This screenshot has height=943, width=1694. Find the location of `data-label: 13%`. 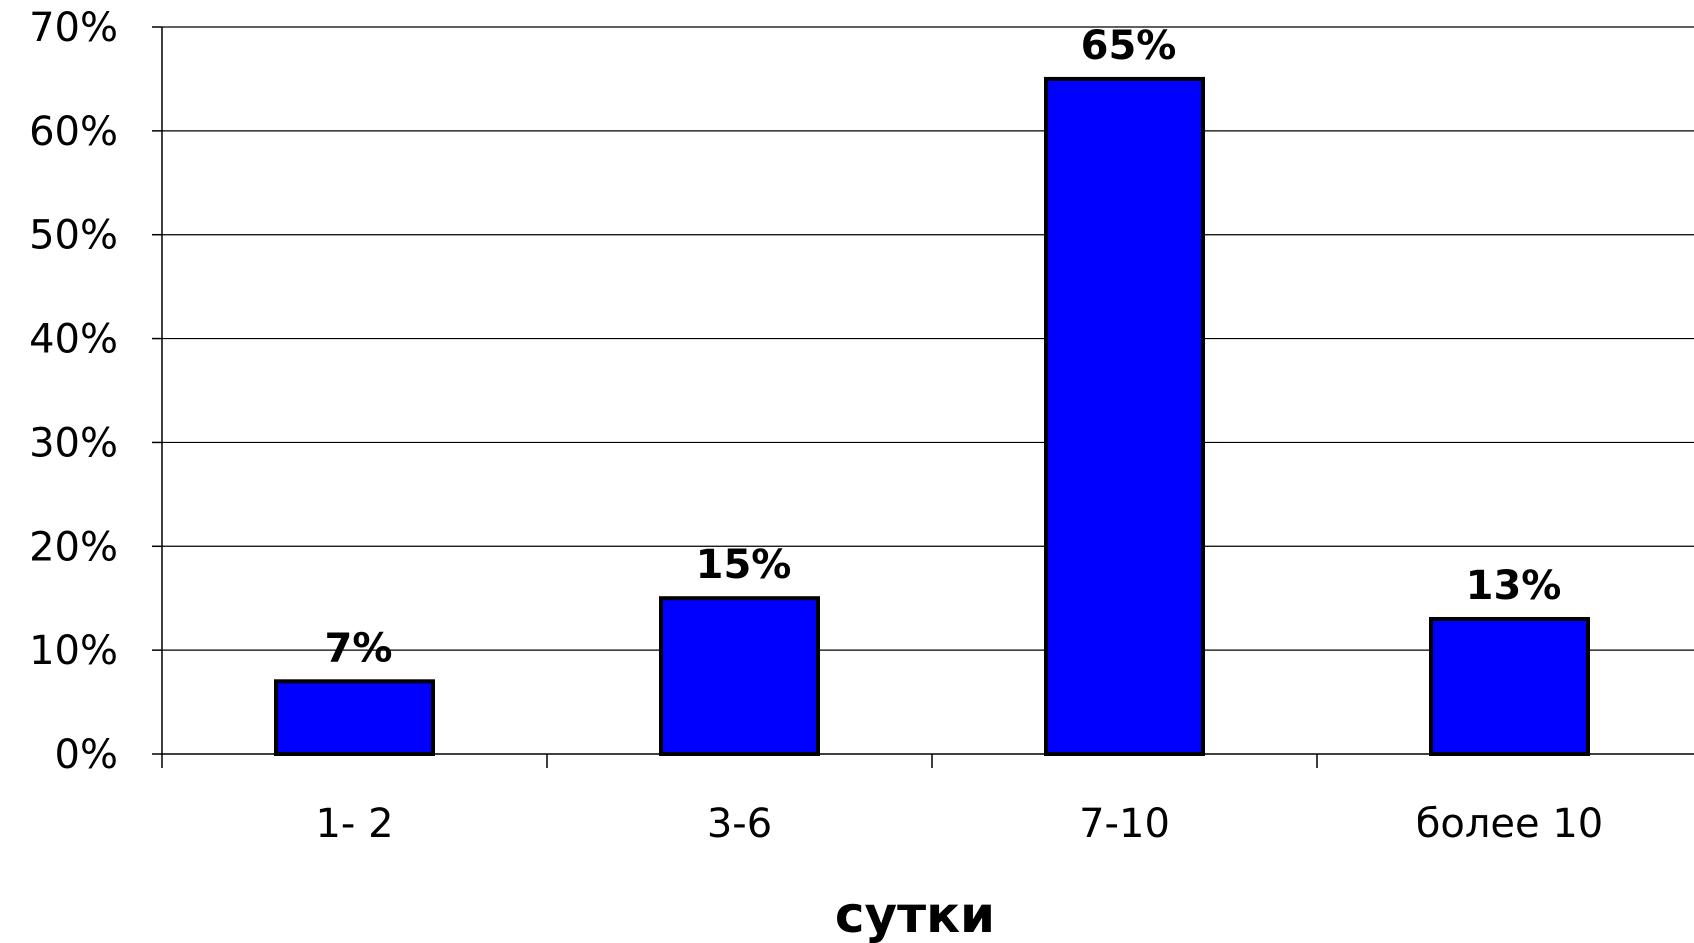

data-label: 13% is located at coordinates (1514, 586).